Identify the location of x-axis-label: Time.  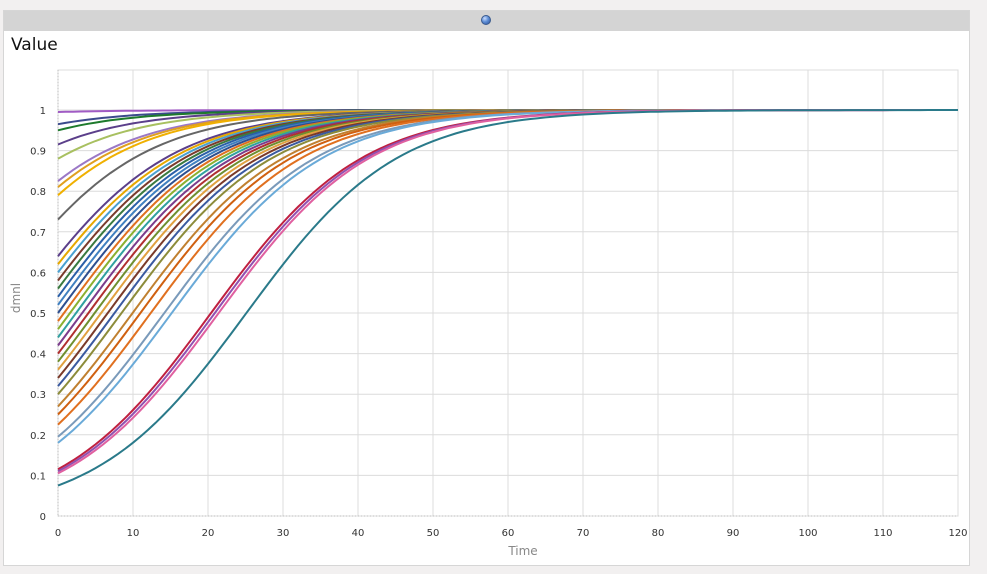
(522, 551).